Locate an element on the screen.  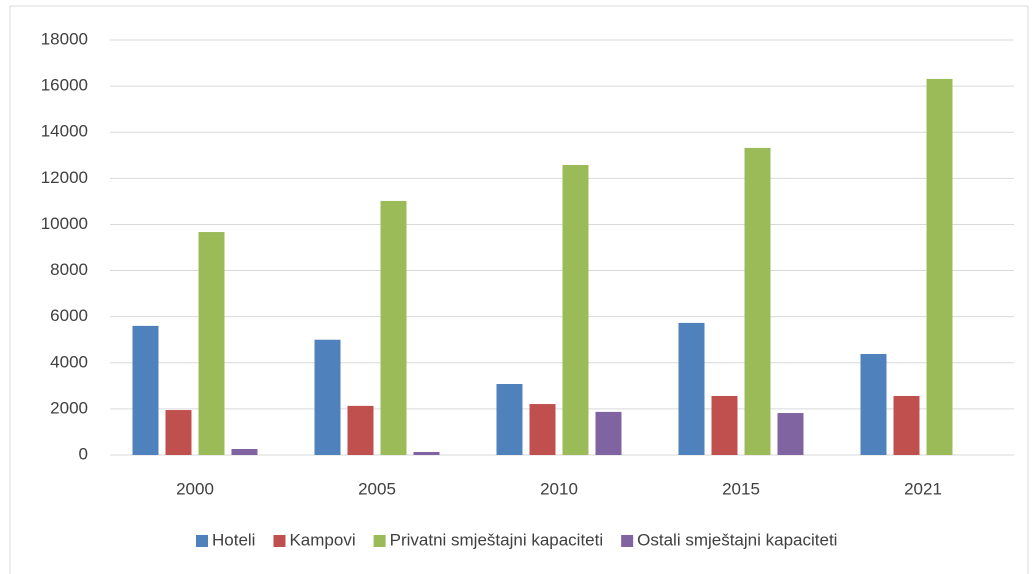
legend-label: Privatni smještajni kapaciteti is located at coordinates (497, 539).